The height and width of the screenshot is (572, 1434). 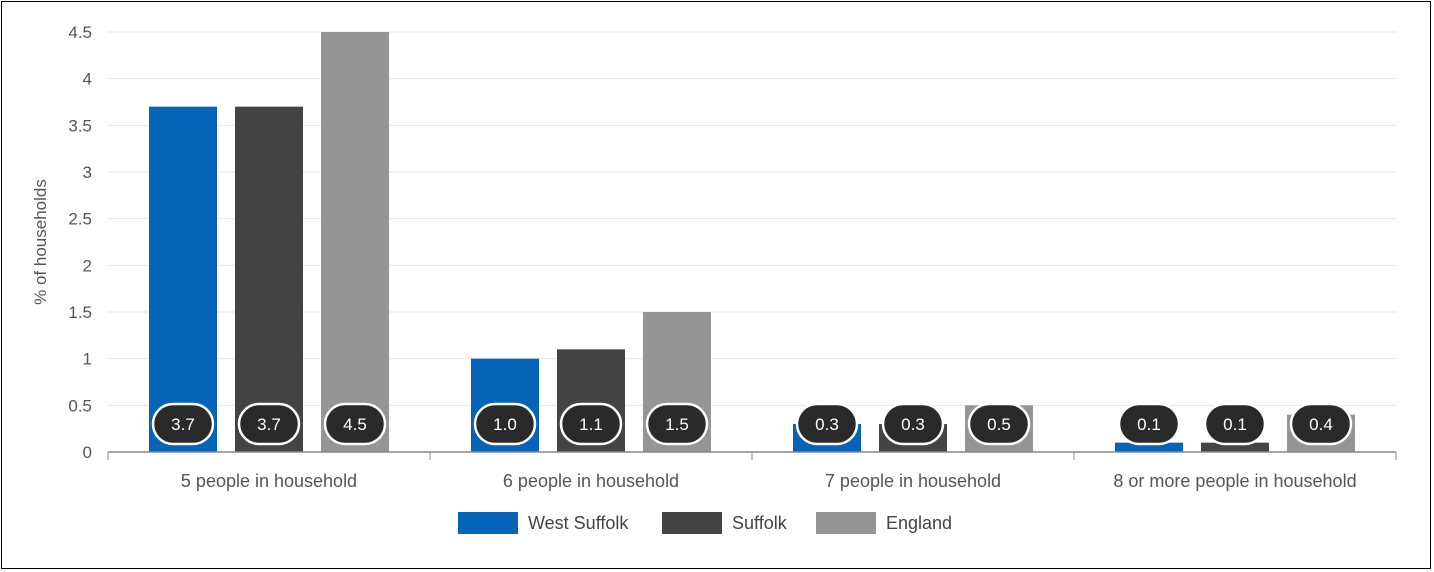 I want to click on legend-item: West Suffolk, so click(x=543, y=523).